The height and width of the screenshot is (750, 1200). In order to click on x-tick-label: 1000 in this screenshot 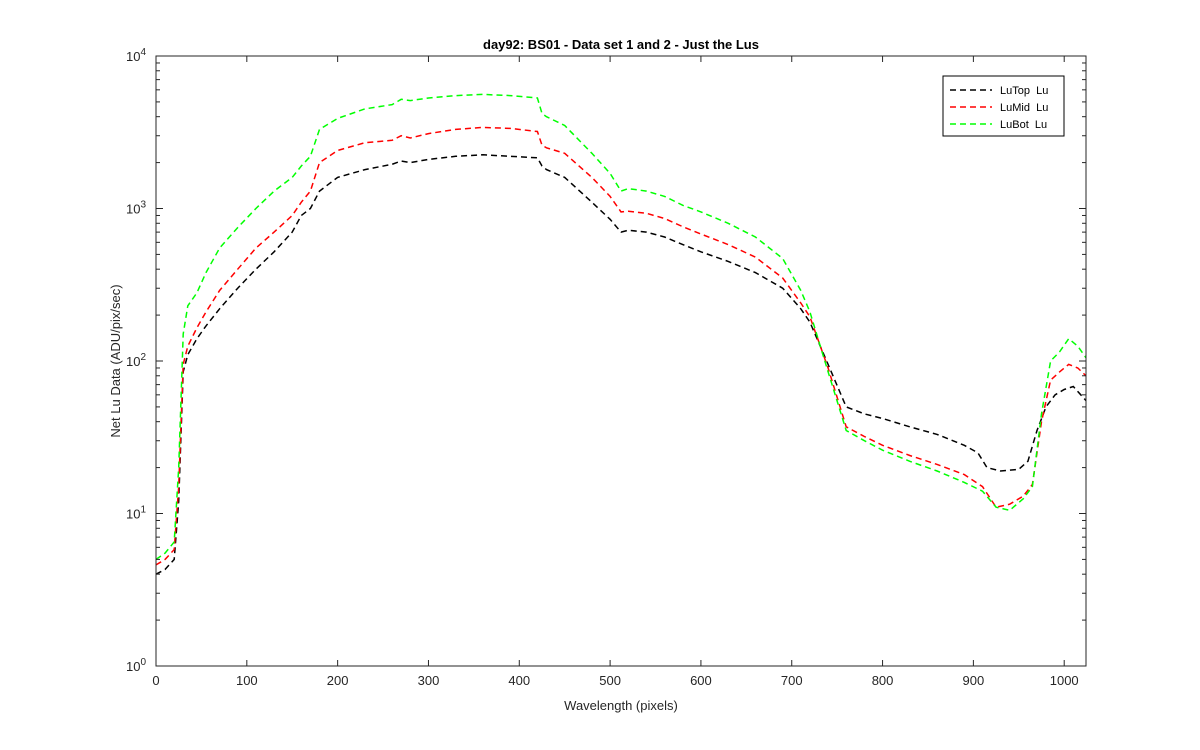, I will do `click(1064, 680)`.